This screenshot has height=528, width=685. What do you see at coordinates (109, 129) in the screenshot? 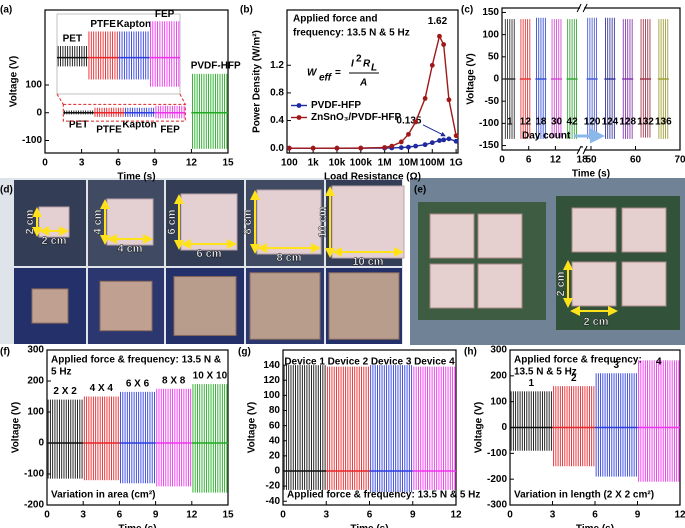
I see `series-label: PTFE` at bounding box center [109, 129].